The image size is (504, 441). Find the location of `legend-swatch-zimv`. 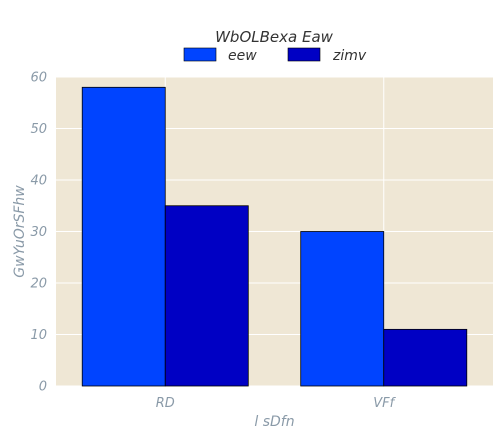

legend-swatch-zimv is located at coordinates (304, 54).